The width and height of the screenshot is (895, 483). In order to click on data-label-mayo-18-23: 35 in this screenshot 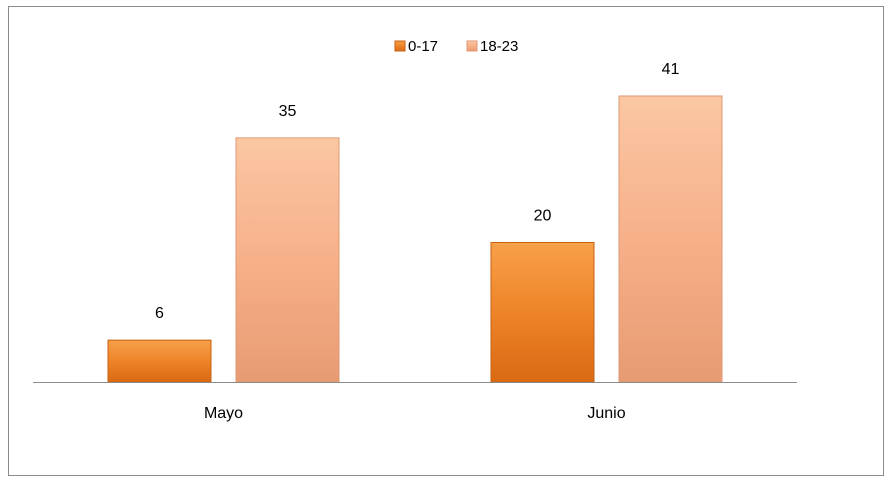, I will do `click(288, 111)`.